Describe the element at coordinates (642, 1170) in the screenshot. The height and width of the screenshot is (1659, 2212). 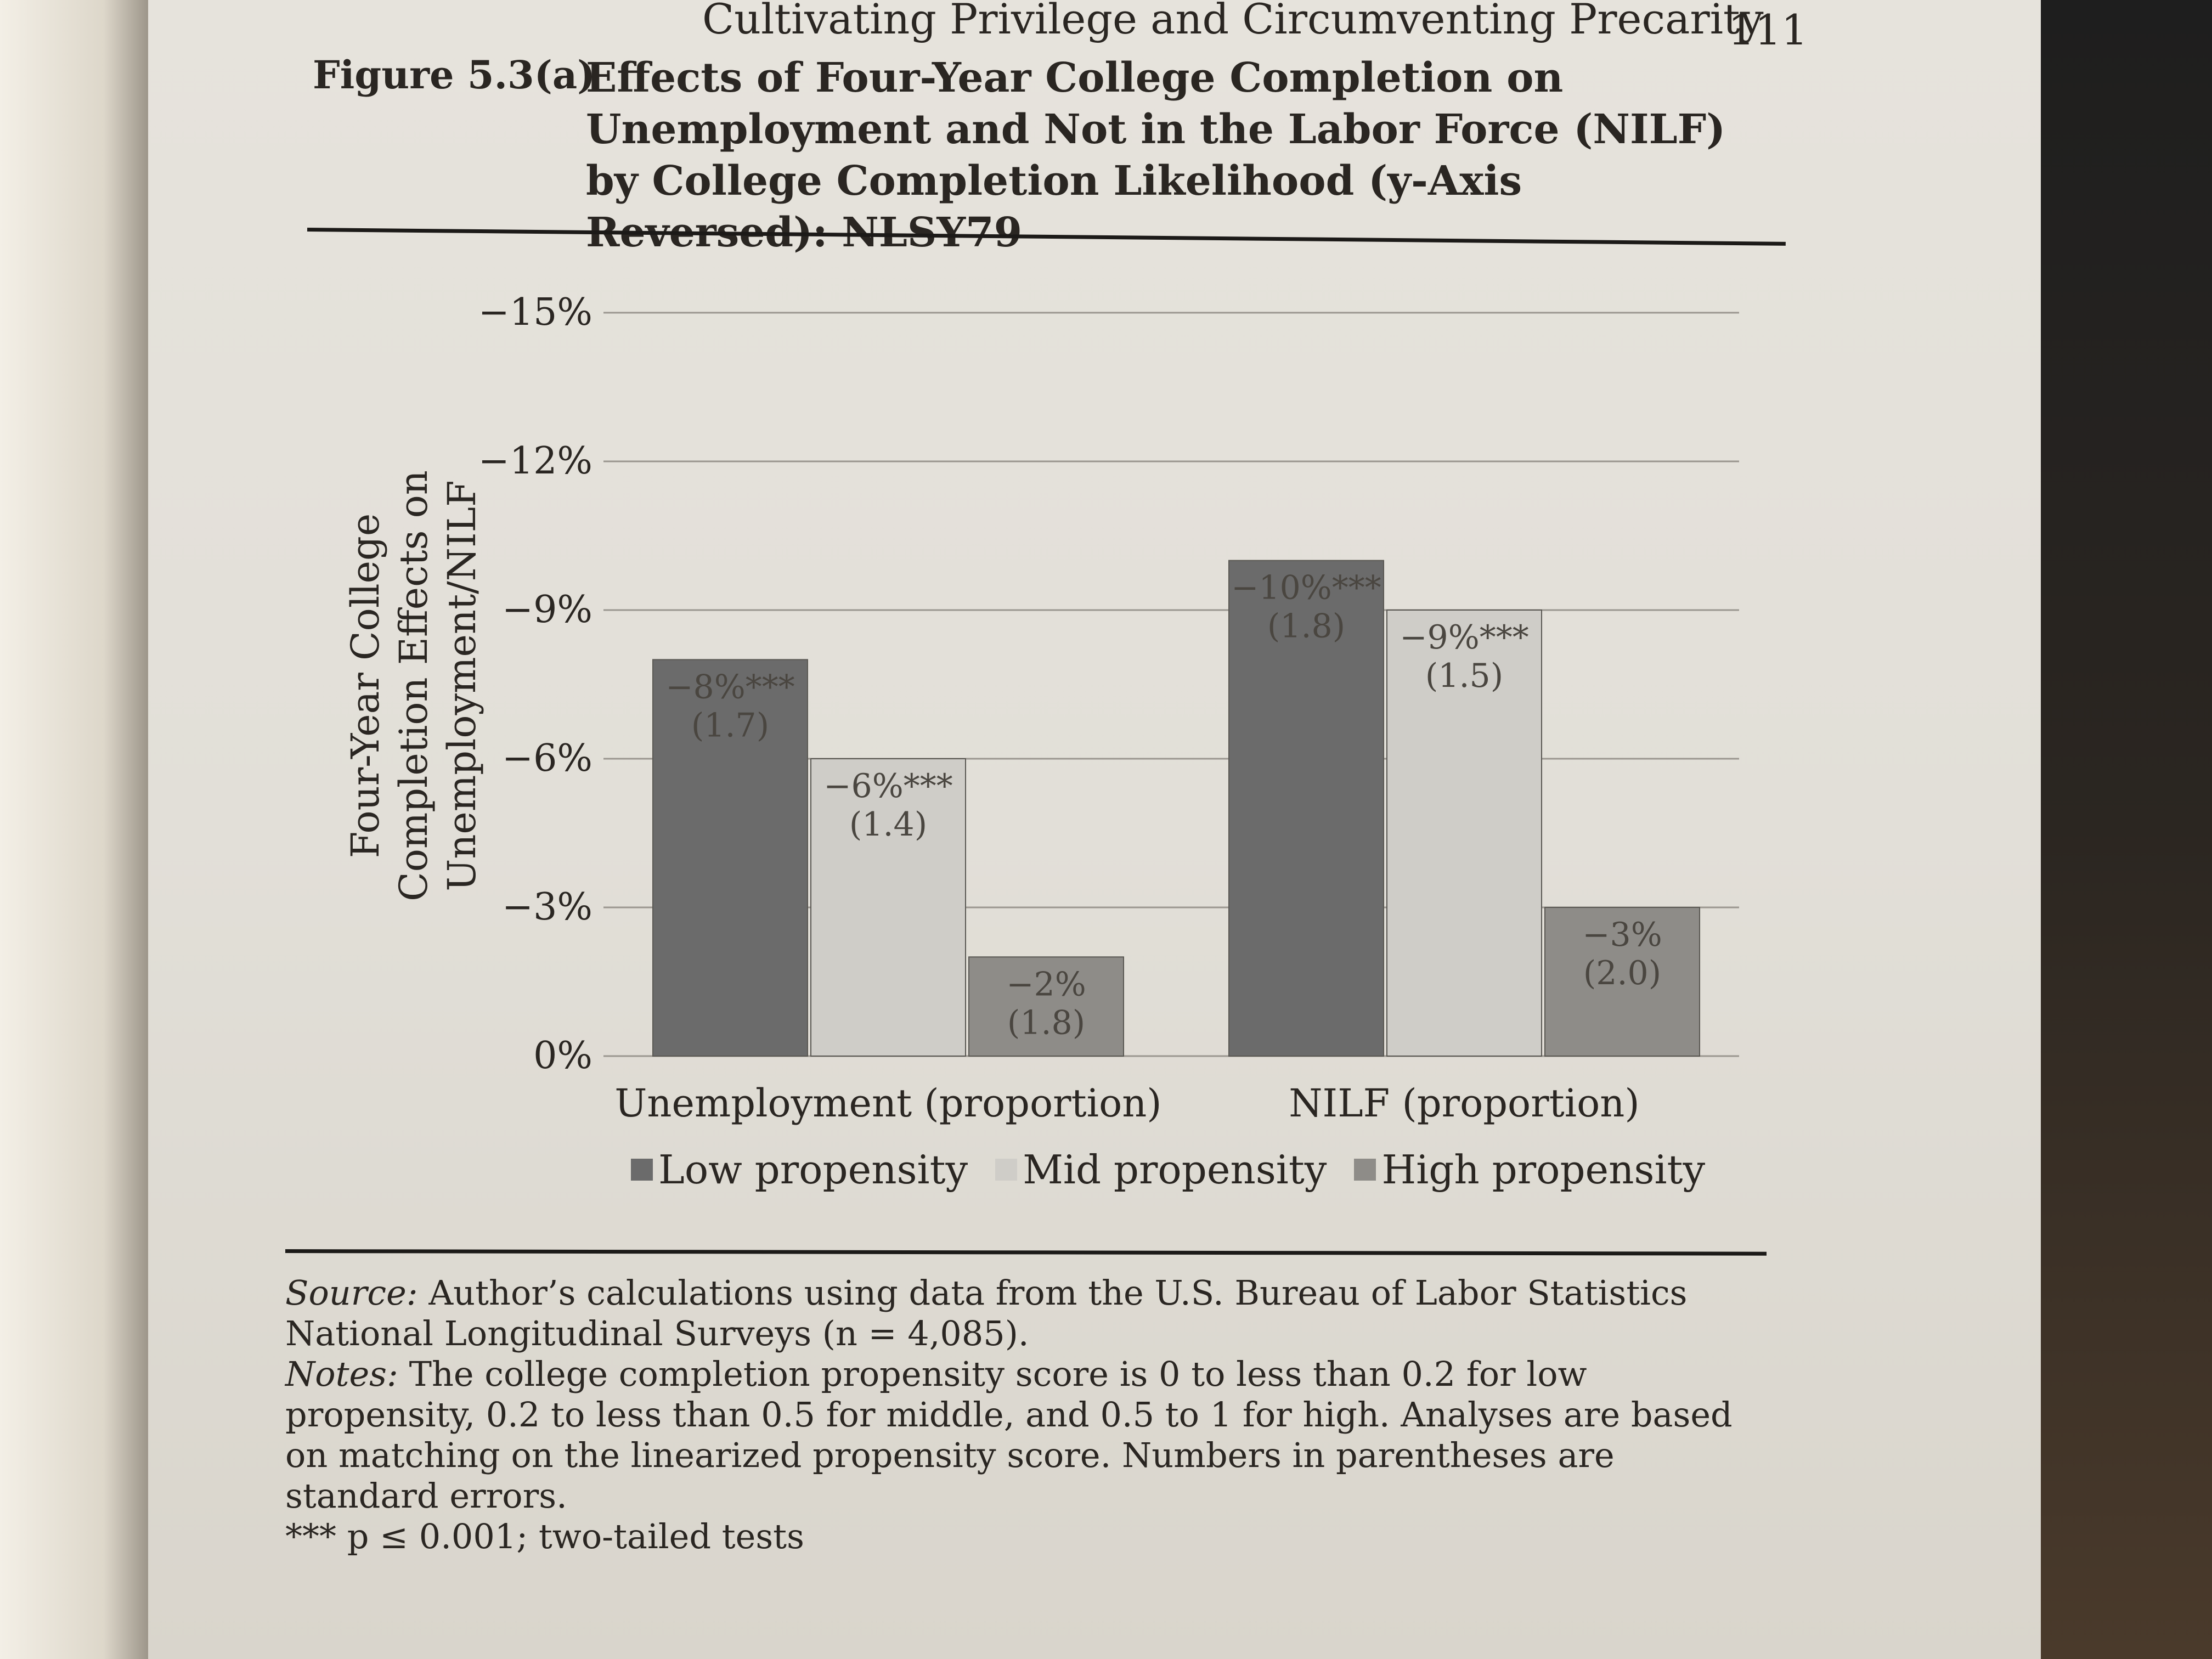
I see `legend-swatch-low` at that location.